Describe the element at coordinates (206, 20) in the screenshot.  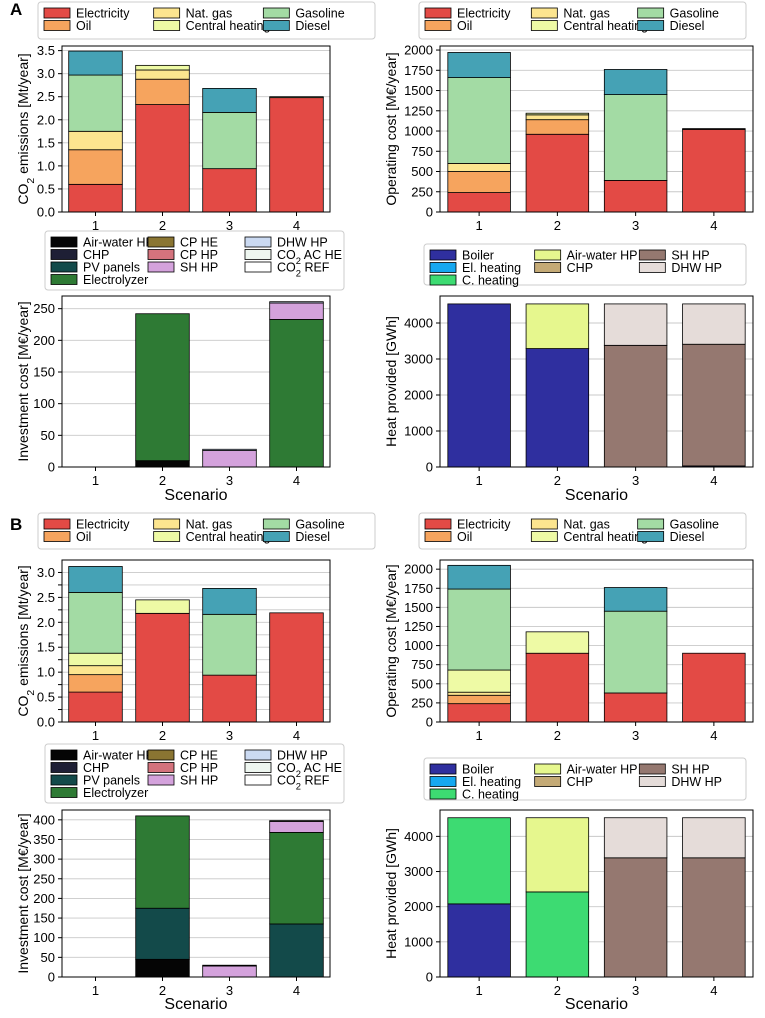
I see `legend-box` at that location.